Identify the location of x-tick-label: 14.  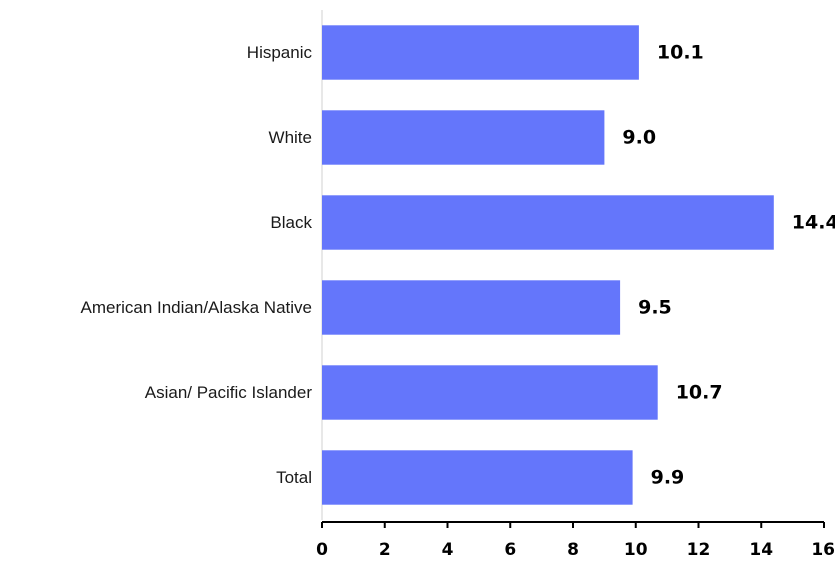
(761, 550).